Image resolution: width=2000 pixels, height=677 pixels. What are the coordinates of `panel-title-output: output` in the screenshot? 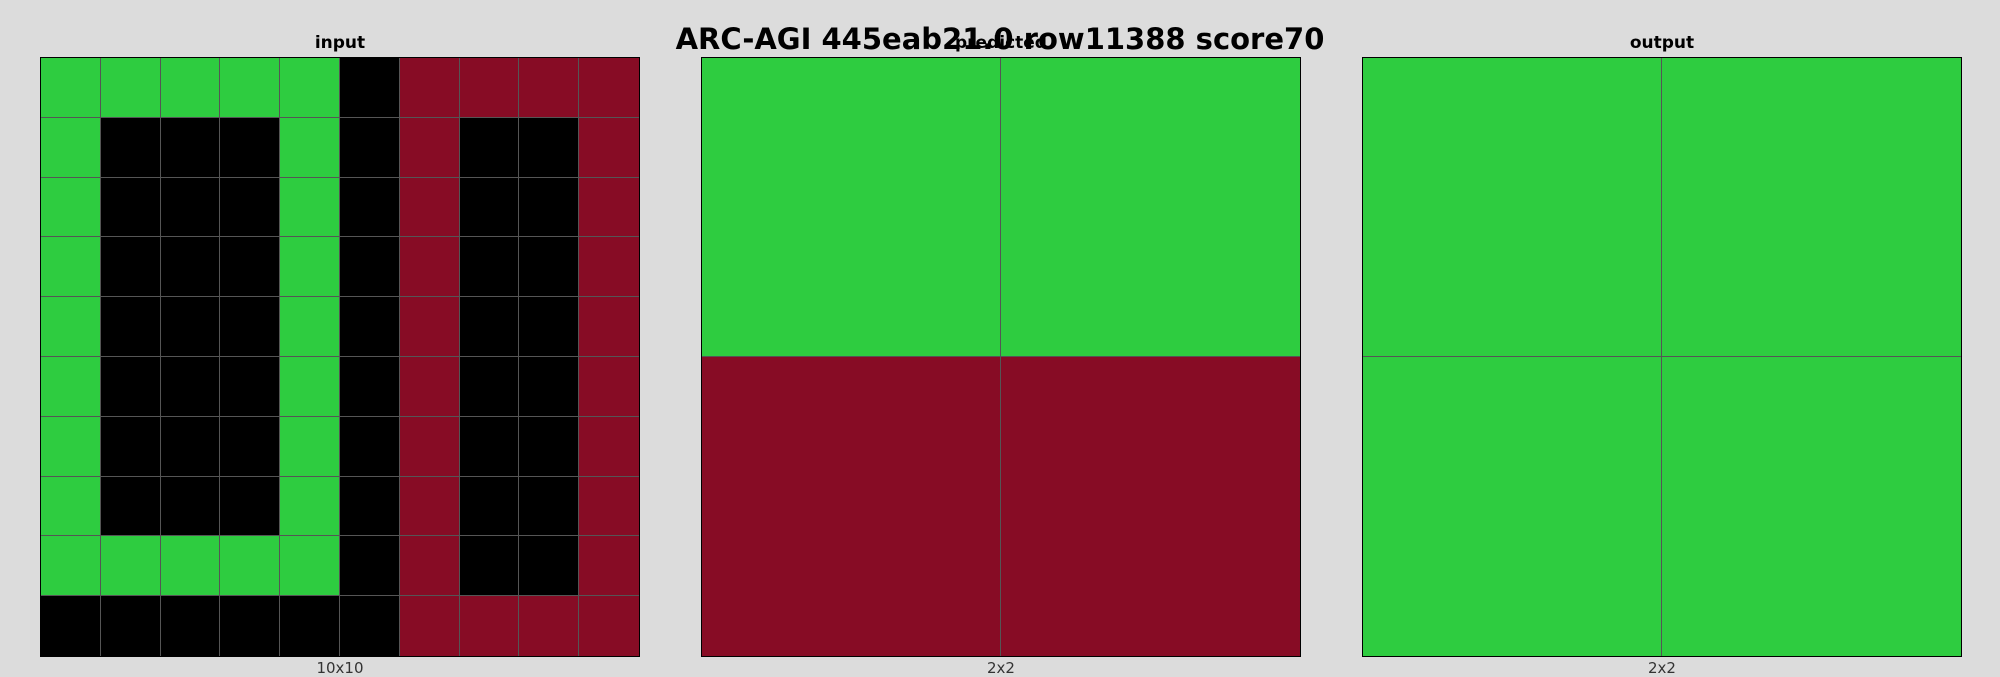 It's located at (1662, 43).